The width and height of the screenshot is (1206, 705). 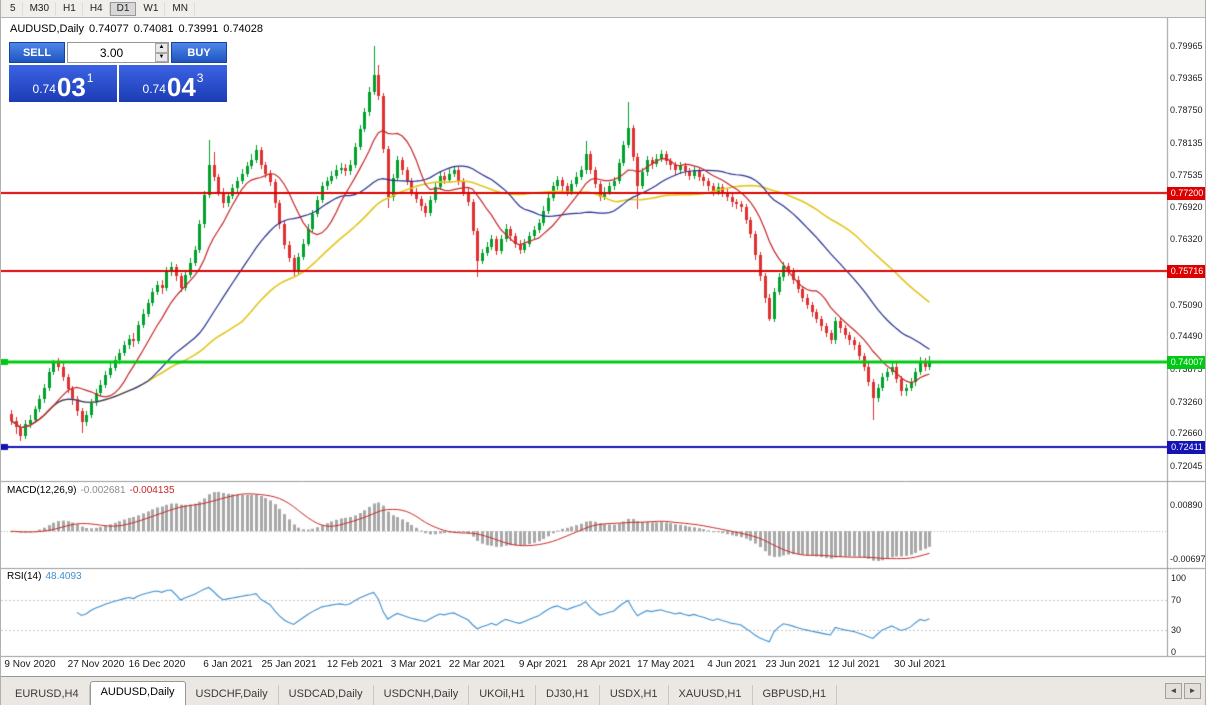 What do you see at coordinates (568, 695) in the screenshot?
I see `tab-dj30: DJ30,H1` at bounding box center [568, 695].